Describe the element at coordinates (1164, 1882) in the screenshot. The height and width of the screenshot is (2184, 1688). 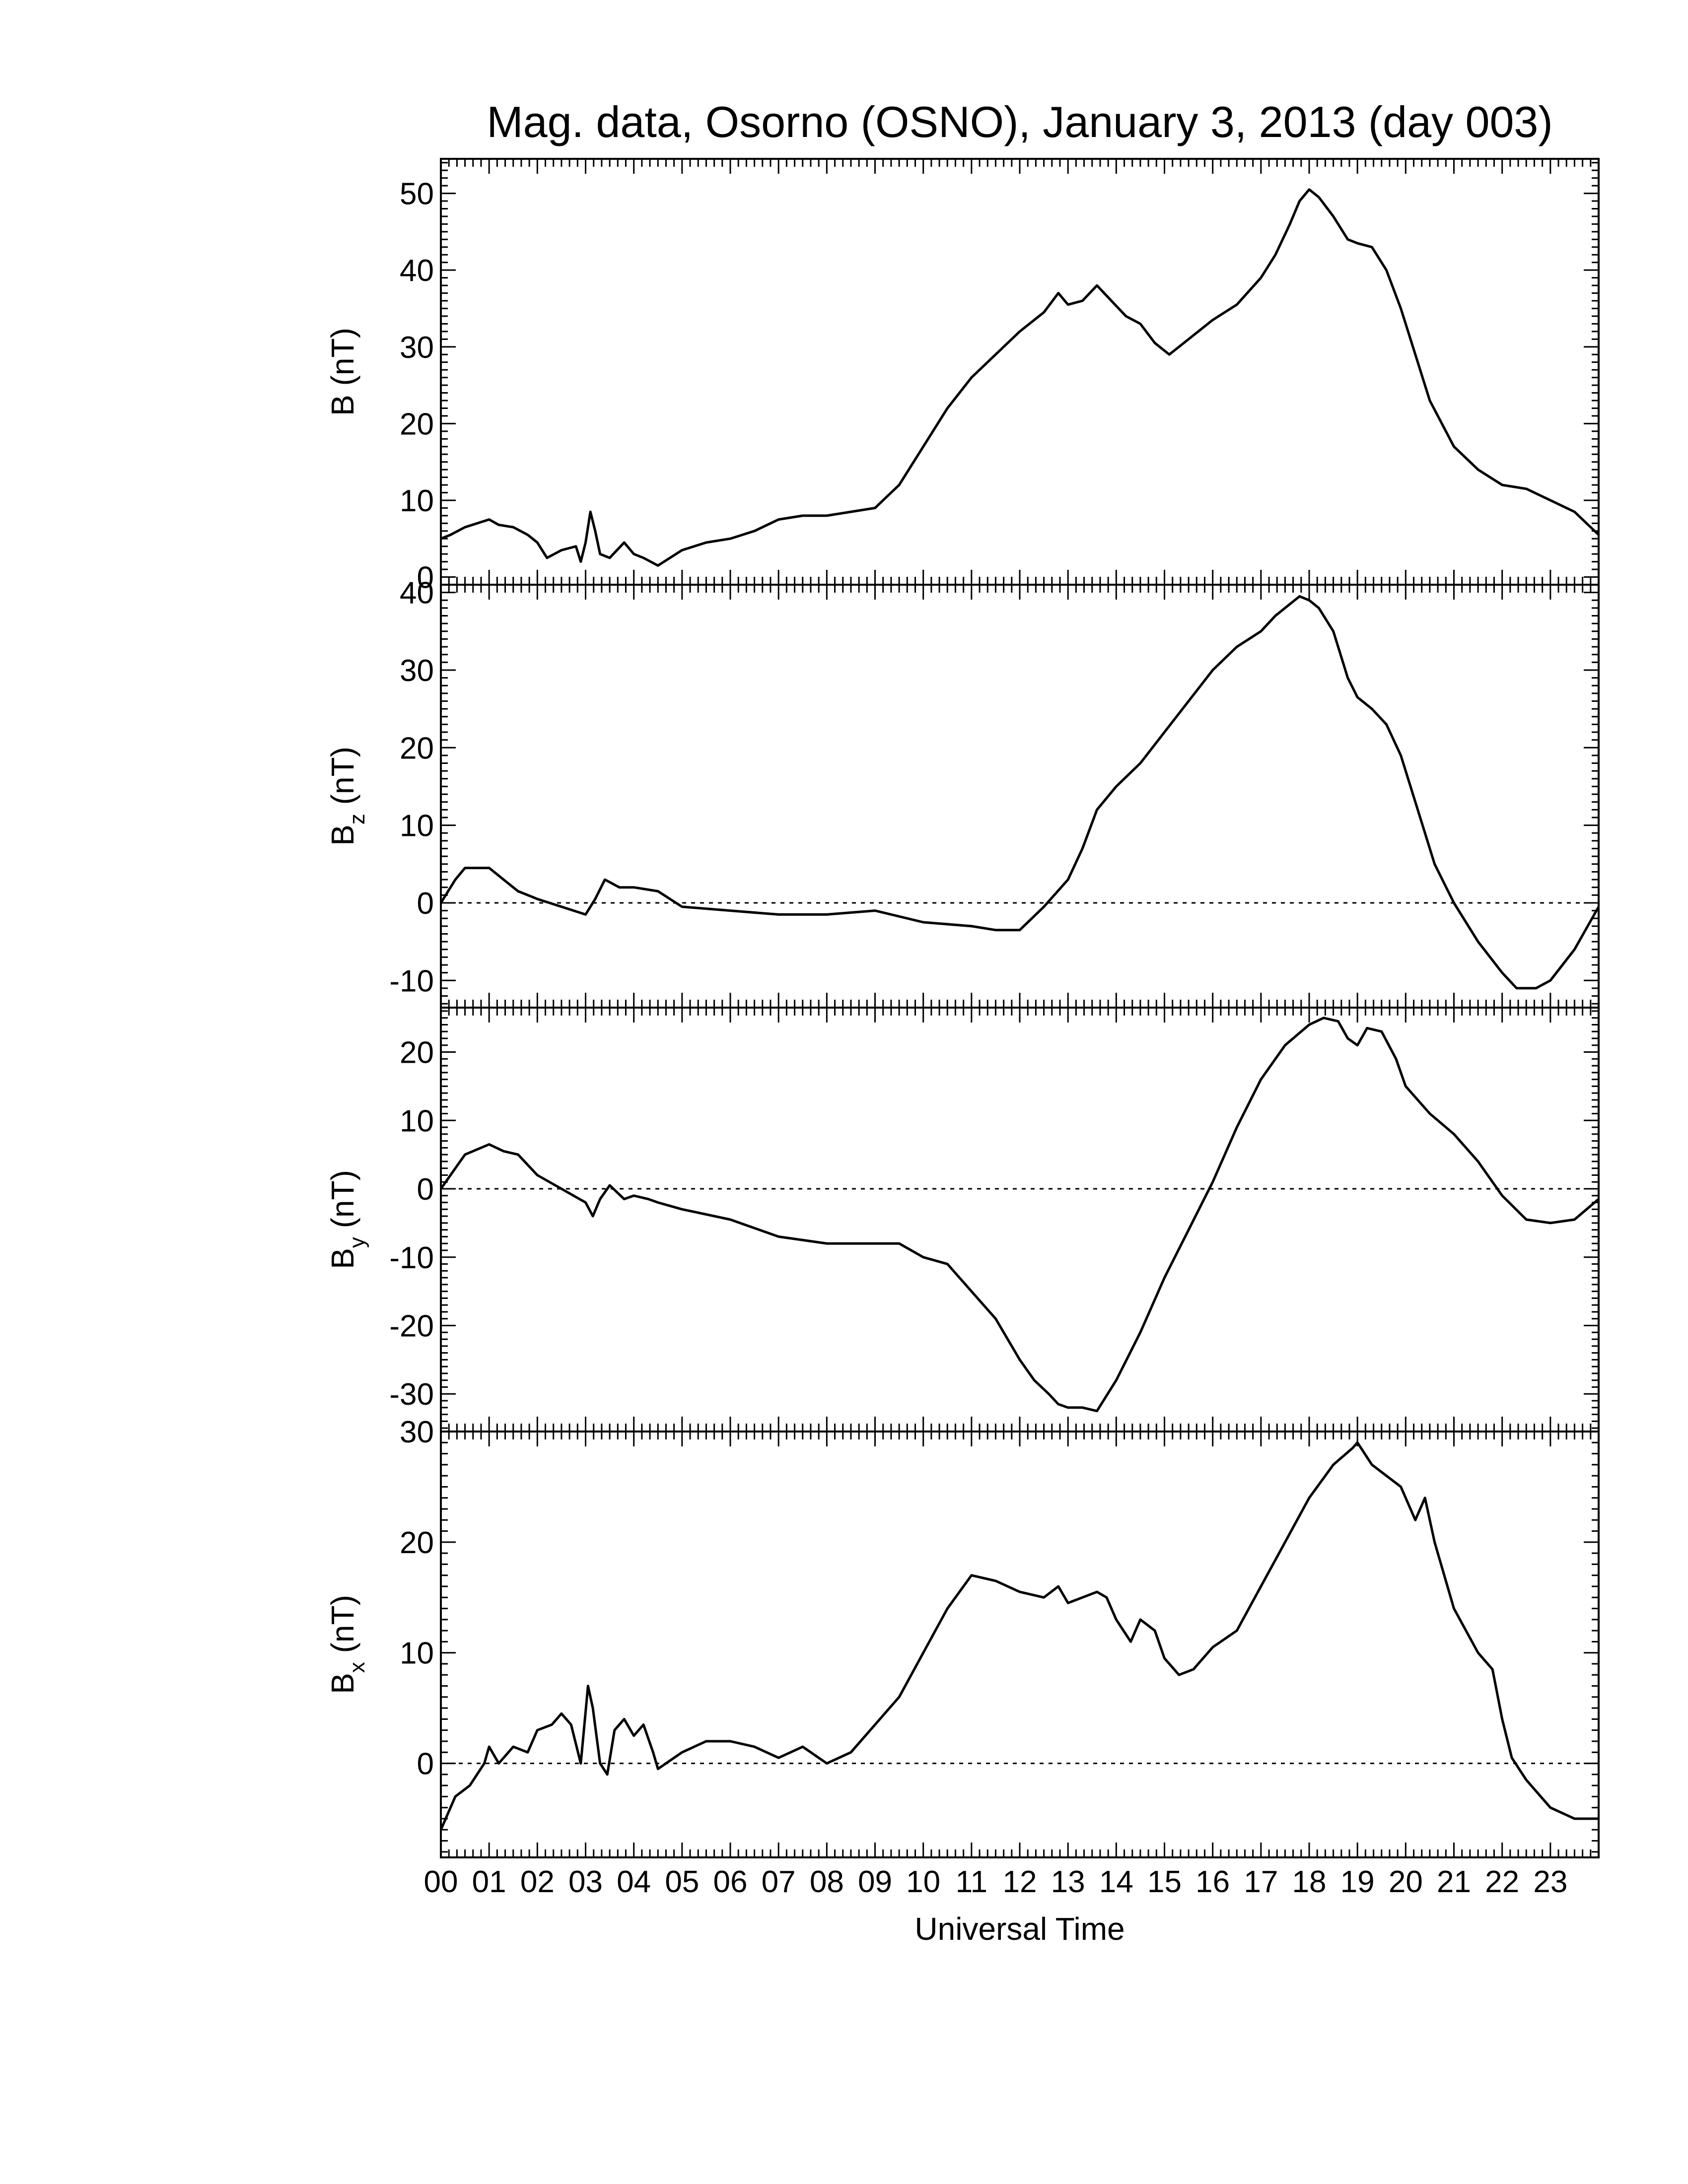
I see `x-tick-label: 15` at that location.